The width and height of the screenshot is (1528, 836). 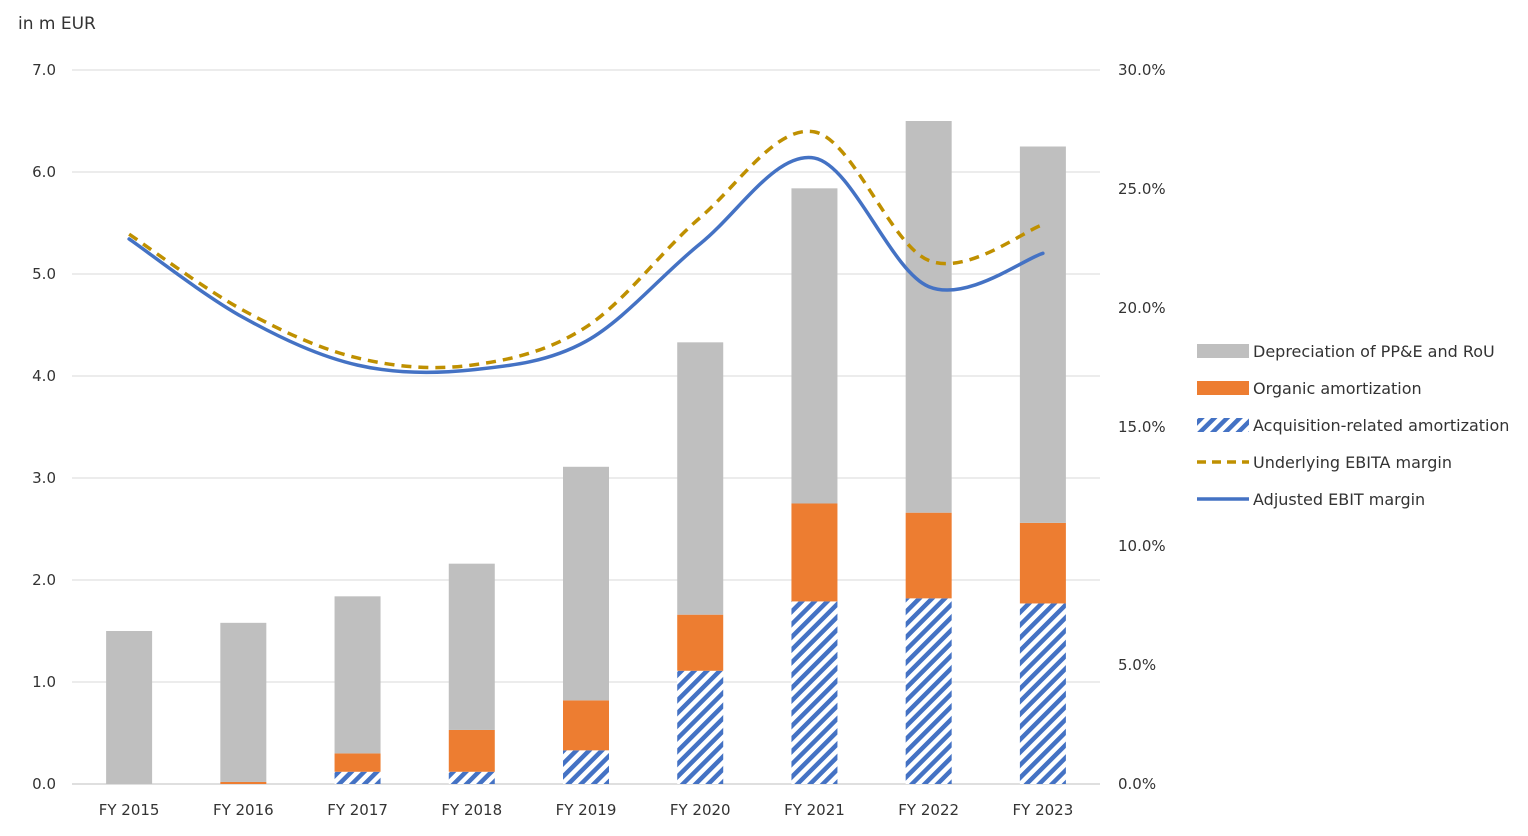 I want to click on left-tick-label: 2.0, so click(x=44, y=580).